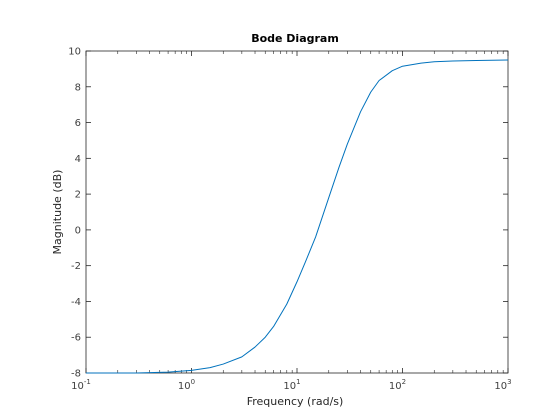 This screenshot has height=420, width=560. Describe the element at coordinates (81, 385) in the screenshot. I see `x-tick-label: 10⁻¹` at that location.